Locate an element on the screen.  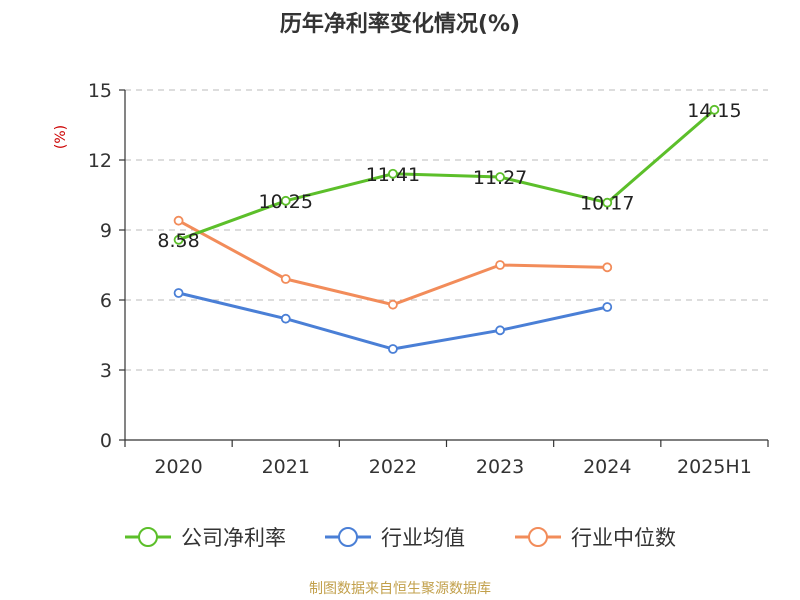
point-2-2022 is located at coordinates (393, 304).